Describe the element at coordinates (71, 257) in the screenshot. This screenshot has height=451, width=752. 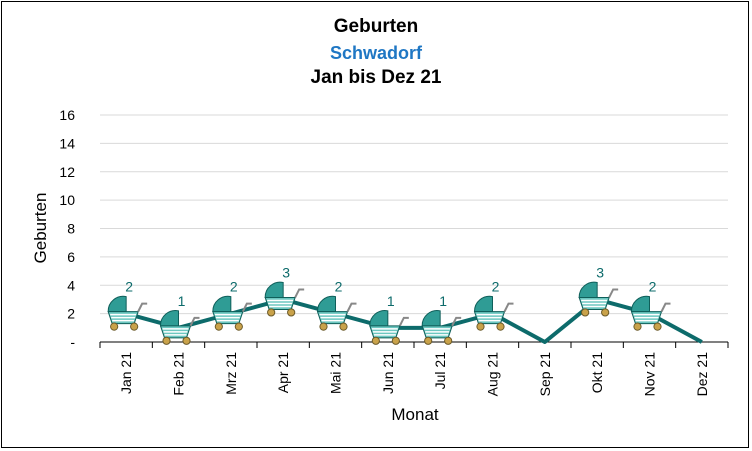
I see `y-tick-label: 6` at that location.